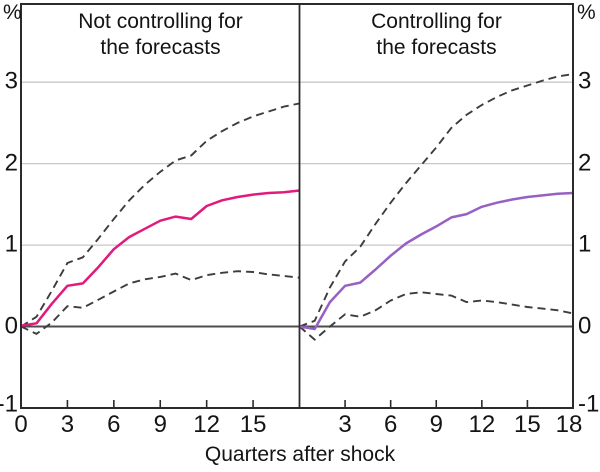 The height and width of the screenshot is (472, 600). What do you see at coordinates (569, 424) in the screenshot?
I see `x-tick-label: 18` at bounding box center [569, 424].